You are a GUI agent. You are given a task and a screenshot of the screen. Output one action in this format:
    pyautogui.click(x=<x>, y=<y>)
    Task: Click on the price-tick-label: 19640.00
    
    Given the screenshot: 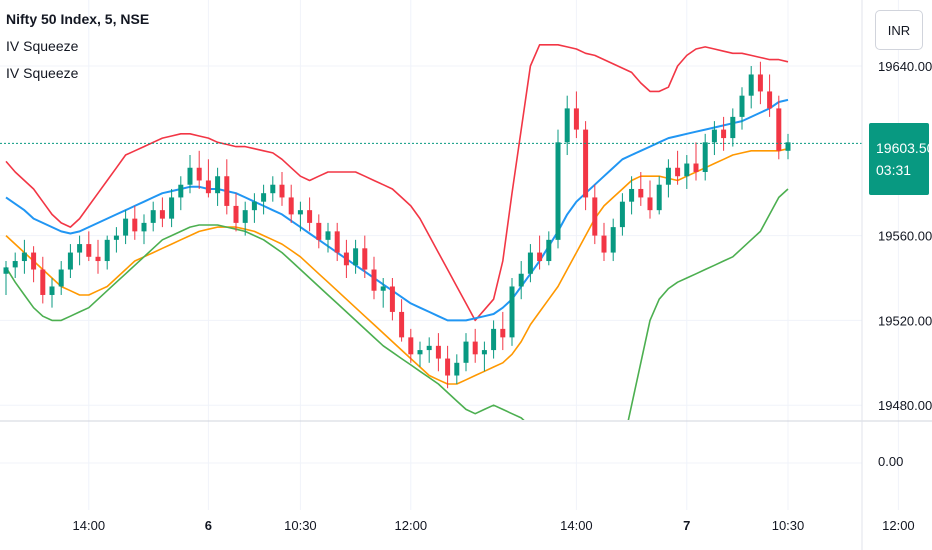 What is the action you would take?
    pyautogui.click(x=905, y=66)
    